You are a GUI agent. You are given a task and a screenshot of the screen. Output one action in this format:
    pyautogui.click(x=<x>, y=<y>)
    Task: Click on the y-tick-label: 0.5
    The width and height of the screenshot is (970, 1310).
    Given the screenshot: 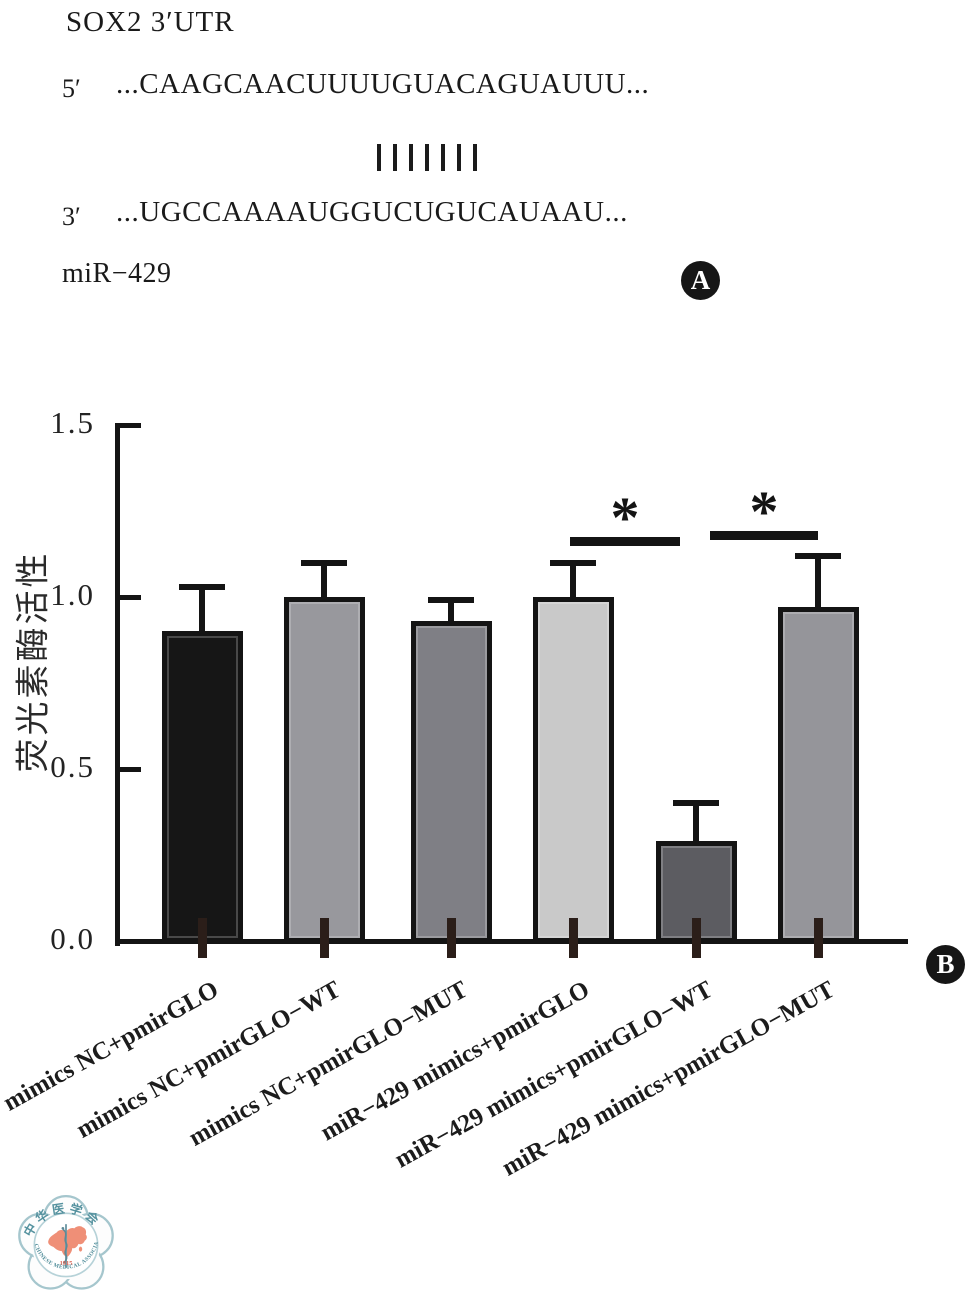 What is the action you would take?
    pyautogui.click(x=72, y=766)
    